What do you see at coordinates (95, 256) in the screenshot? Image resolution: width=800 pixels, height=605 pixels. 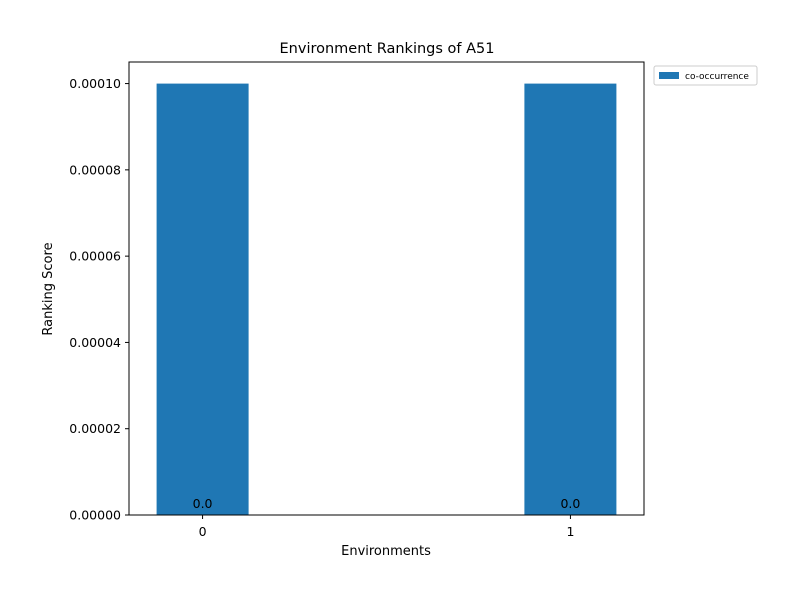 I see `y-tick-label: 0.00006` at bounding box center [95, 256].